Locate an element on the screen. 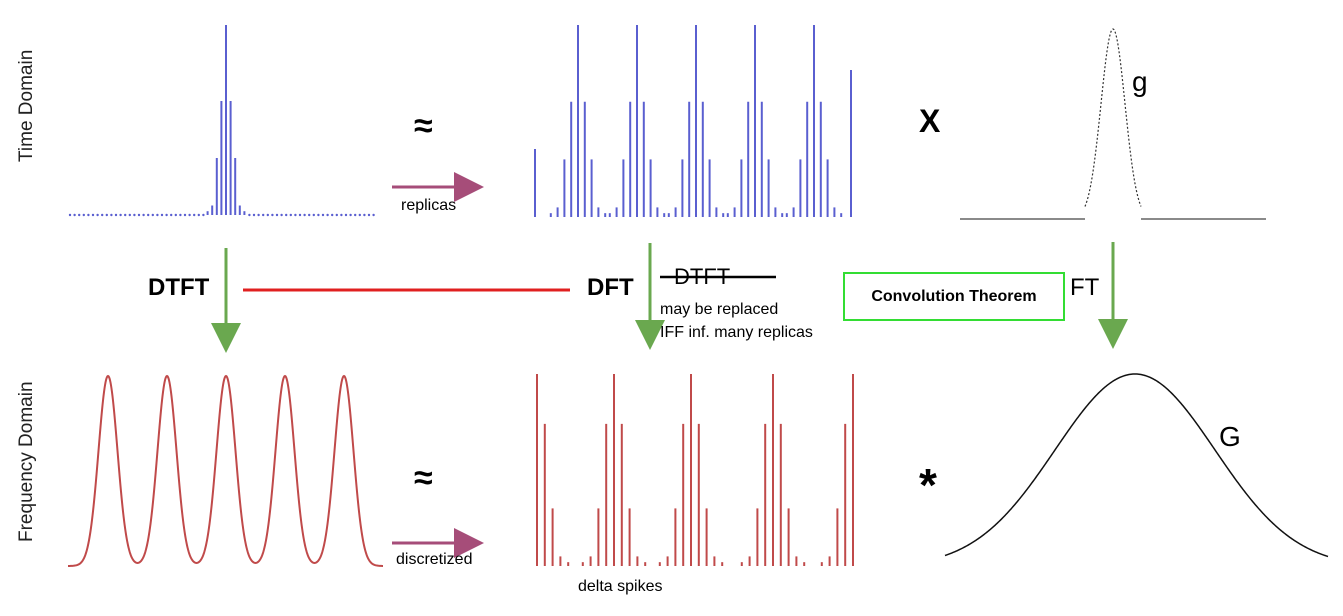 This screenshot has height=616, width=1343. multiply-symbol: X is located at coordinates (930, 121).